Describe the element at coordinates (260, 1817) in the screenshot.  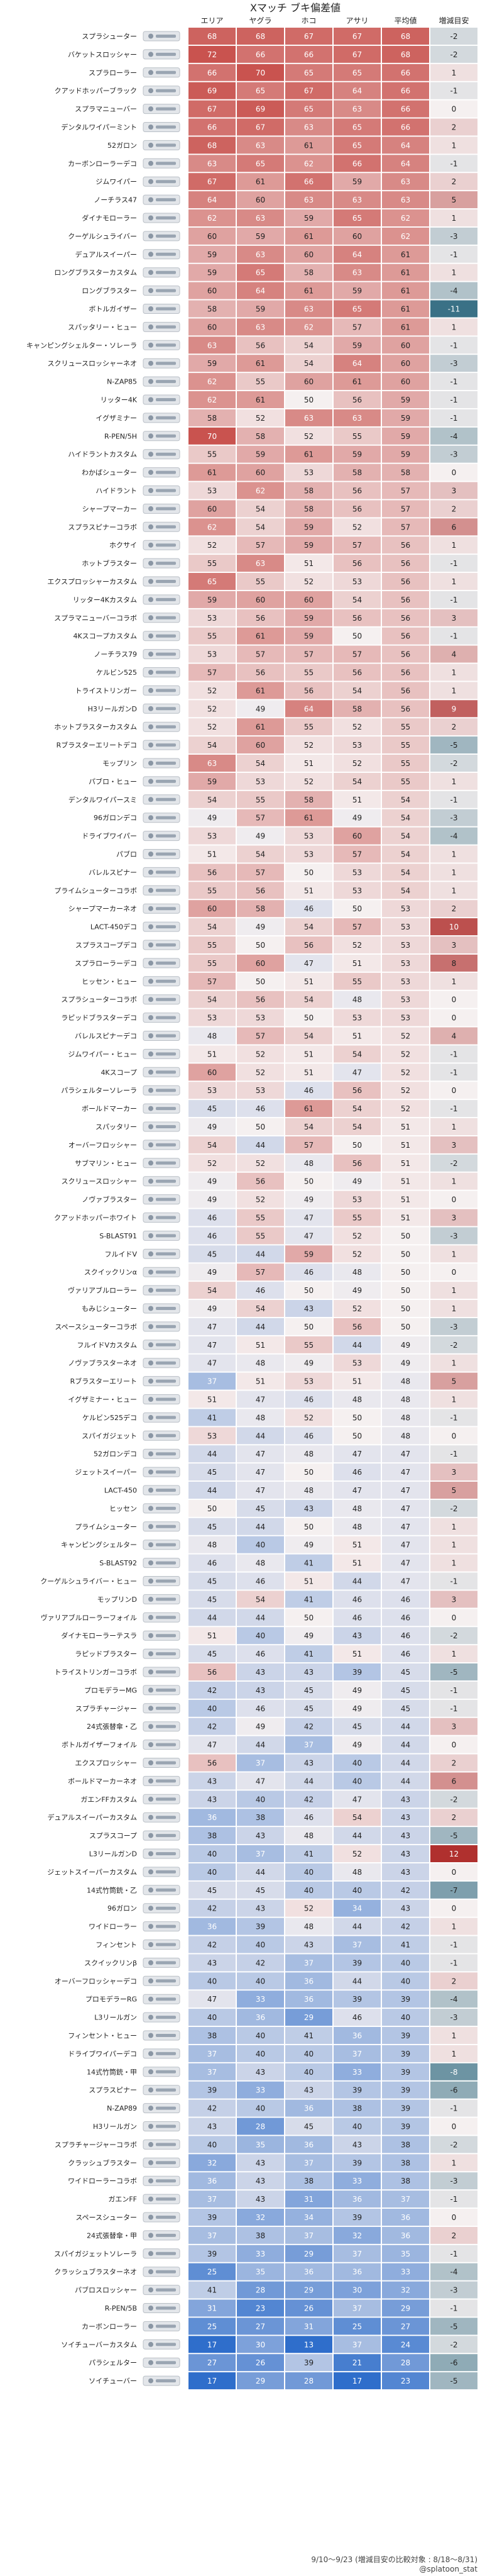
I see `cell-value: 38` at that location.